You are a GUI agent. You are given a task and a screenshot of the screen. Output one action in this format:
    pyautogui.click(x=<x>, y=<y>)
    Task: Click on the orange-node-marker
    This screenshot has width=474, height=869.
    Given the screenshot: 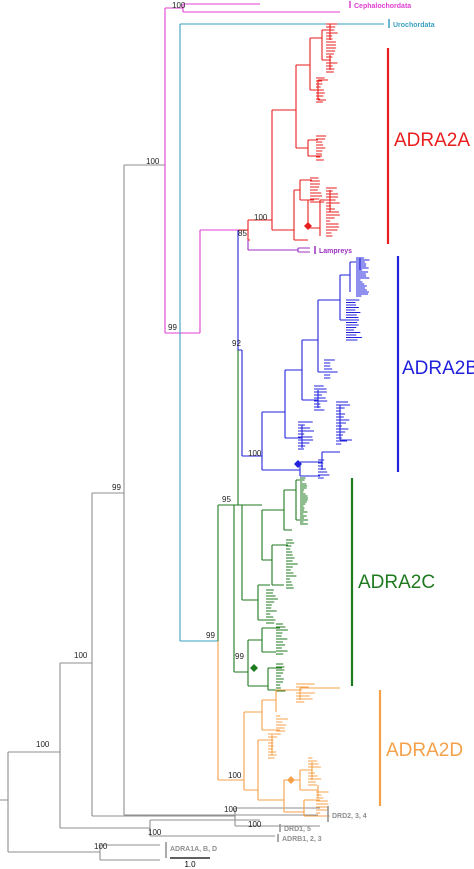 What is the action you would take?
    pyautogui.click(x=291, y=780)
    